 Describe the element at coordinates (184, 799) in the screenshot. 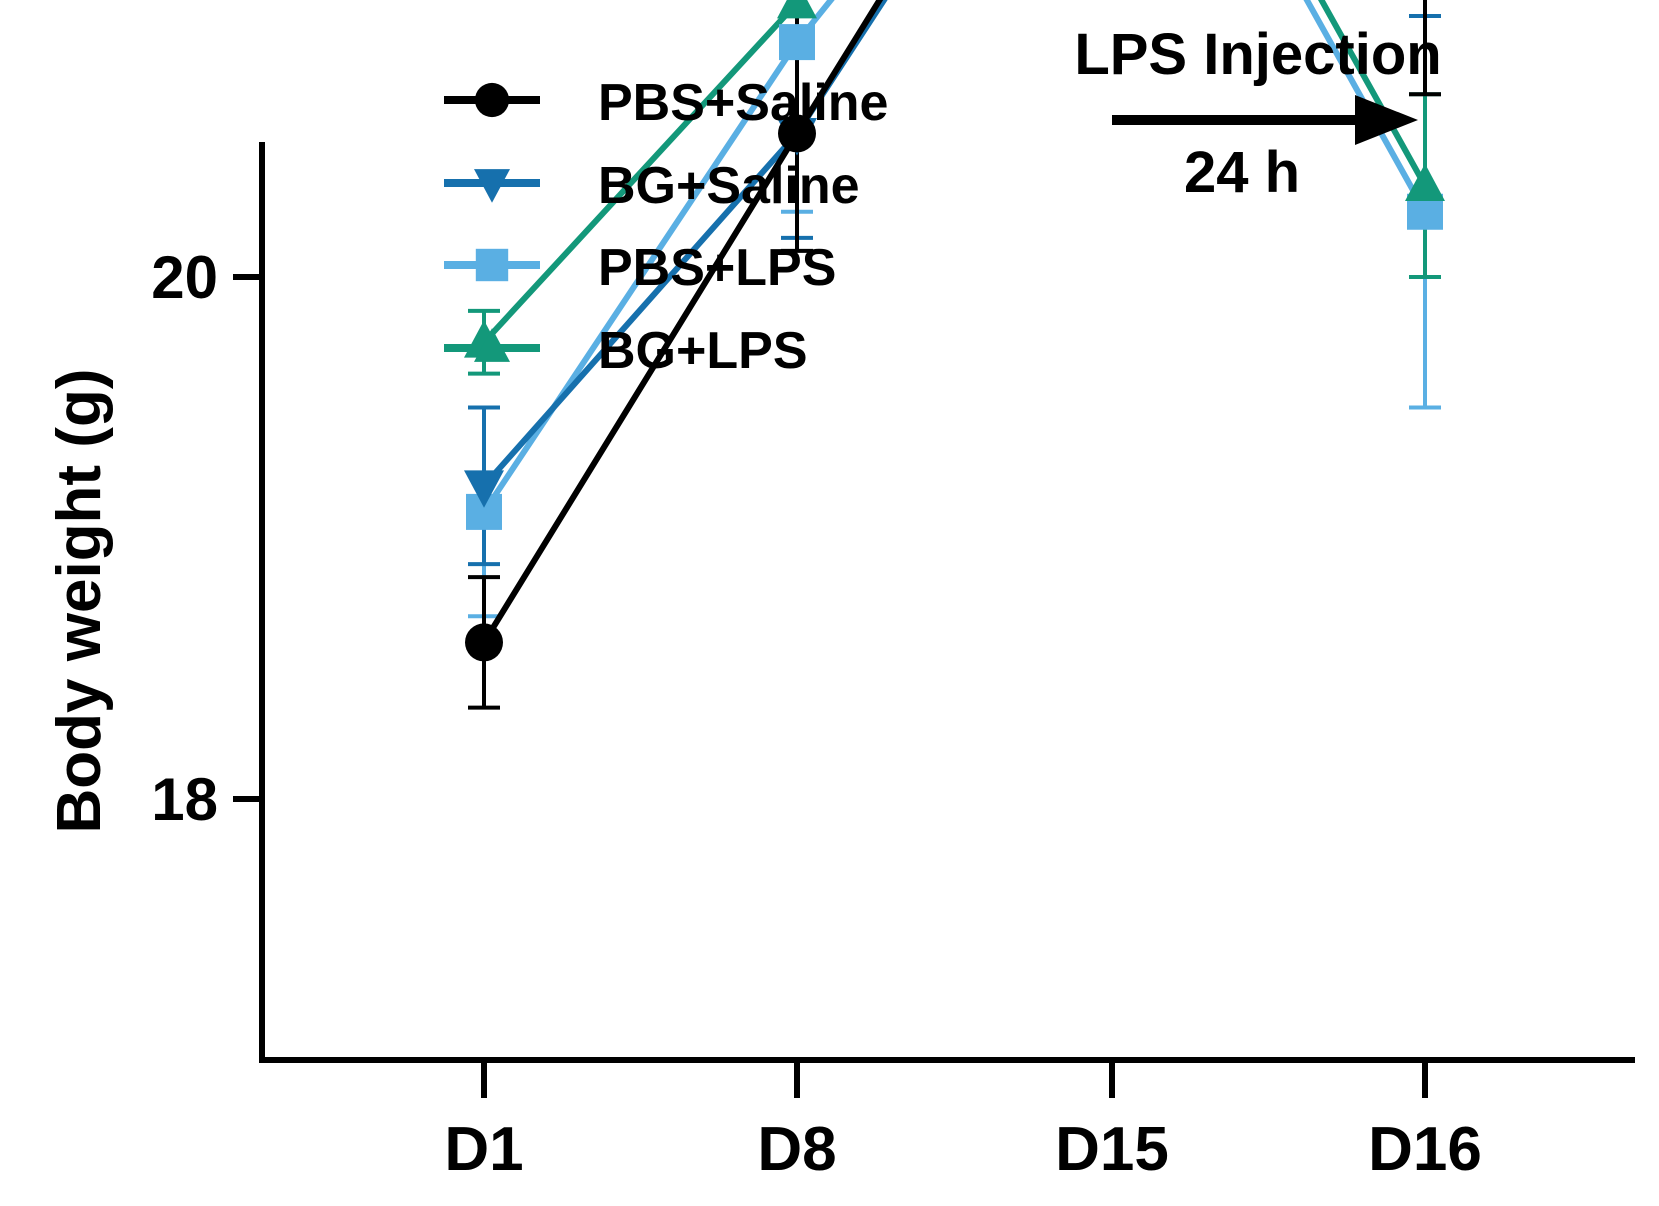

I see `y-tick-label: 18` at that location.